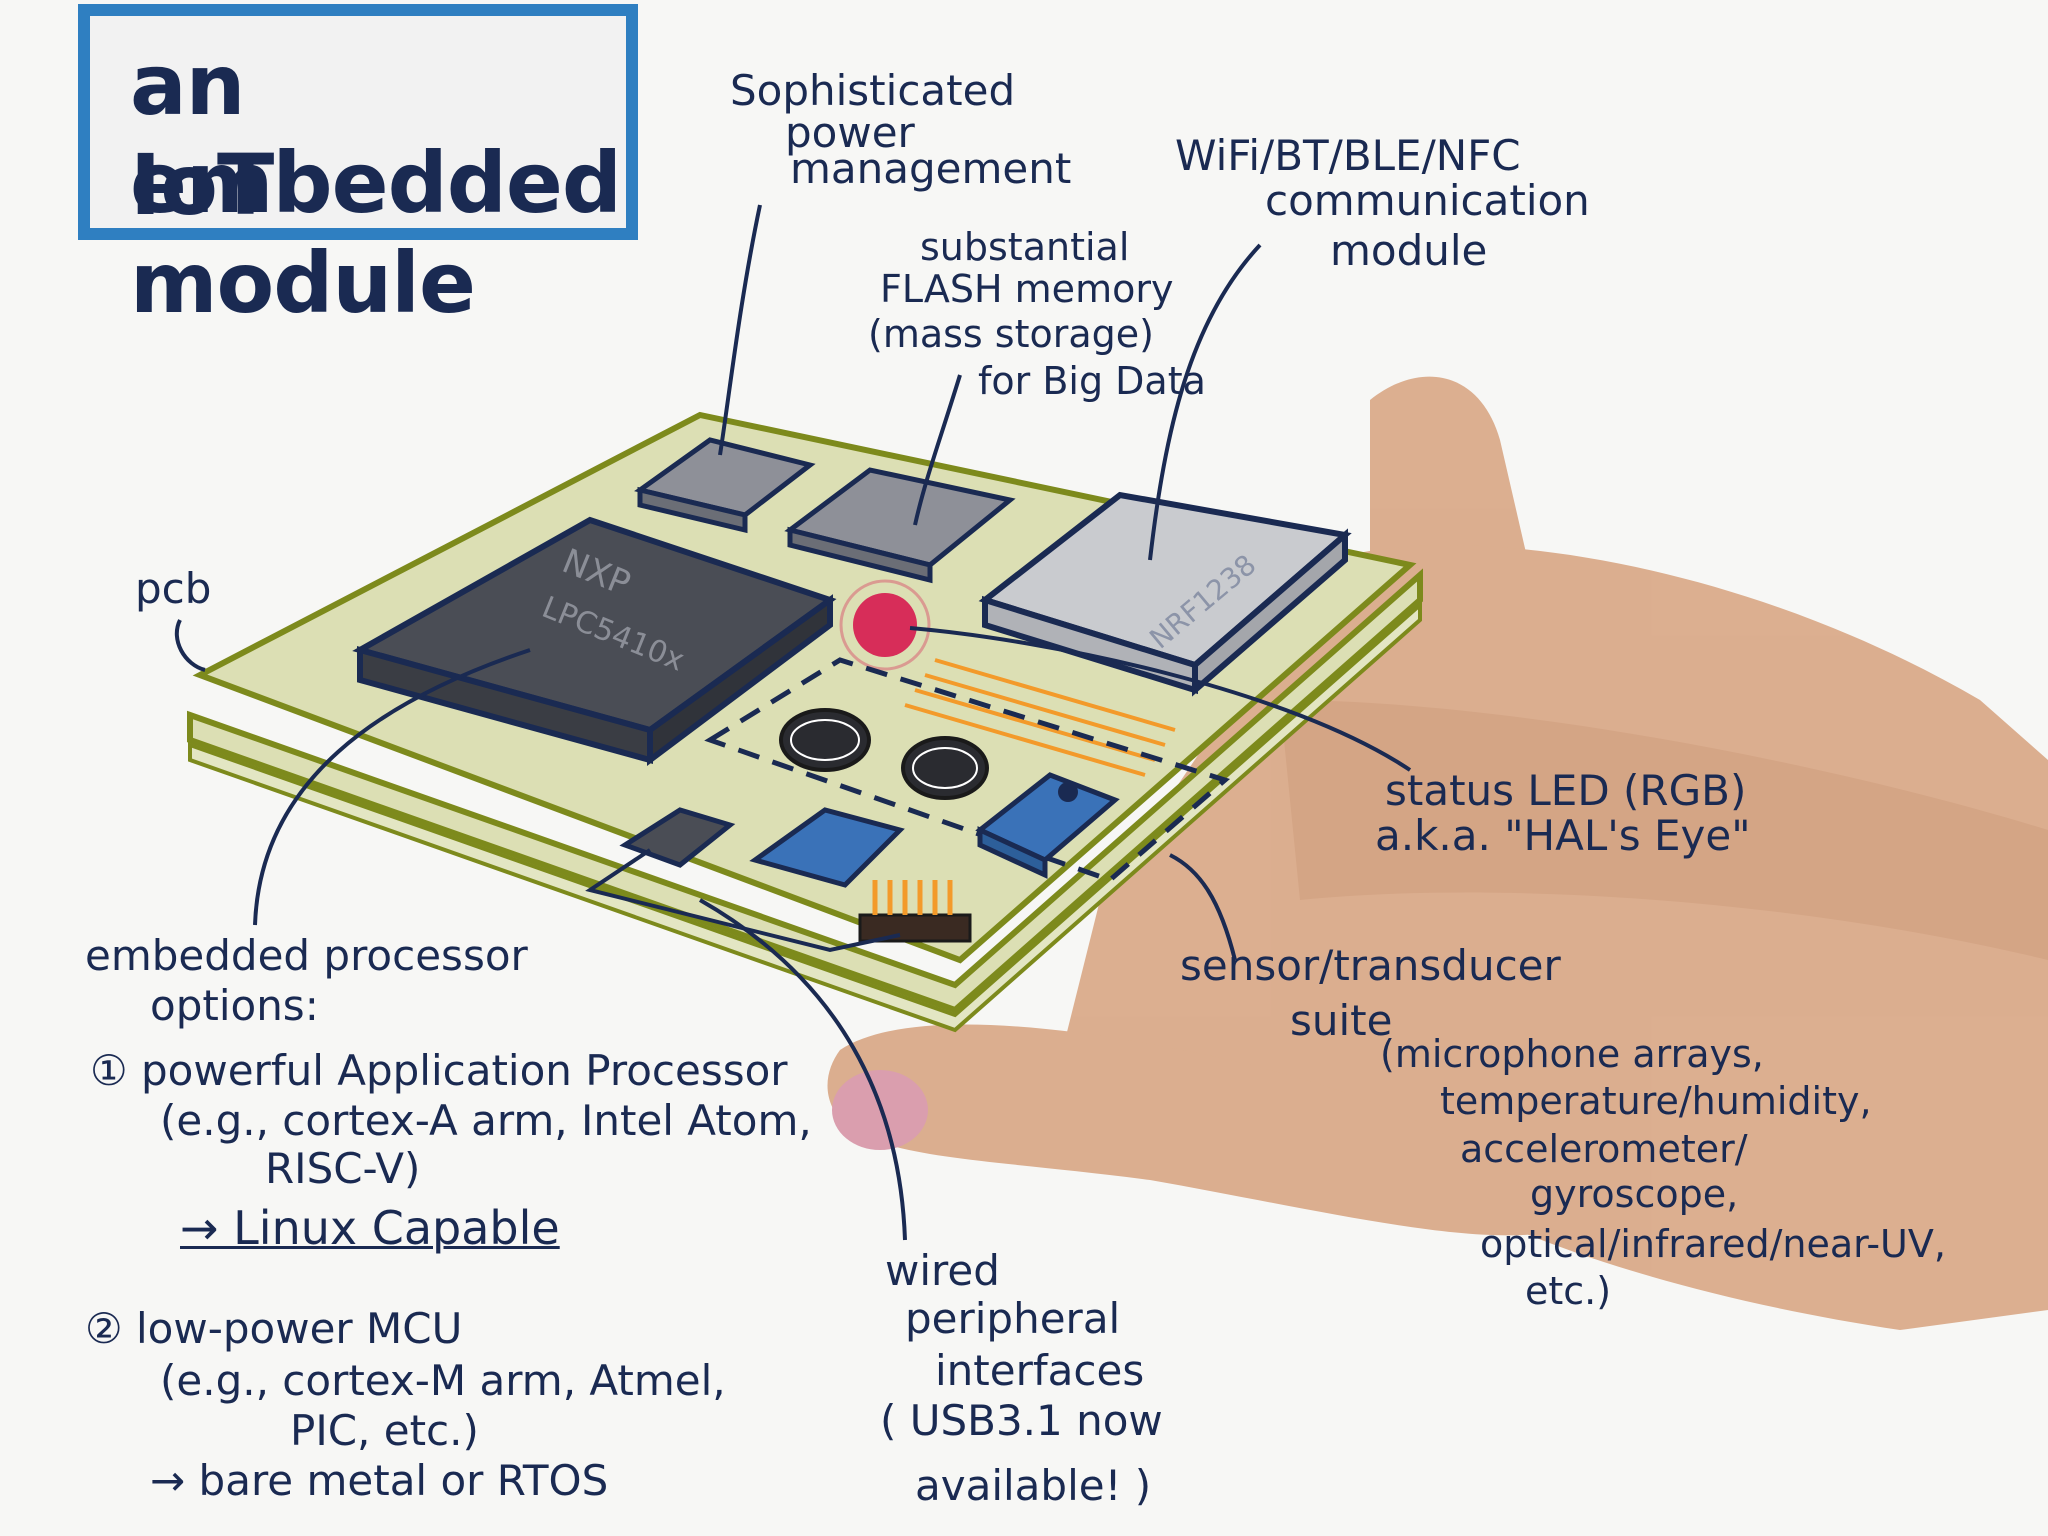  What do you see at coordinates (1348, 155) in the screenshot?
I see `label-wifi-module-1: WiFi/BT/BLE/NFC` at bounding box center [1348, 155].